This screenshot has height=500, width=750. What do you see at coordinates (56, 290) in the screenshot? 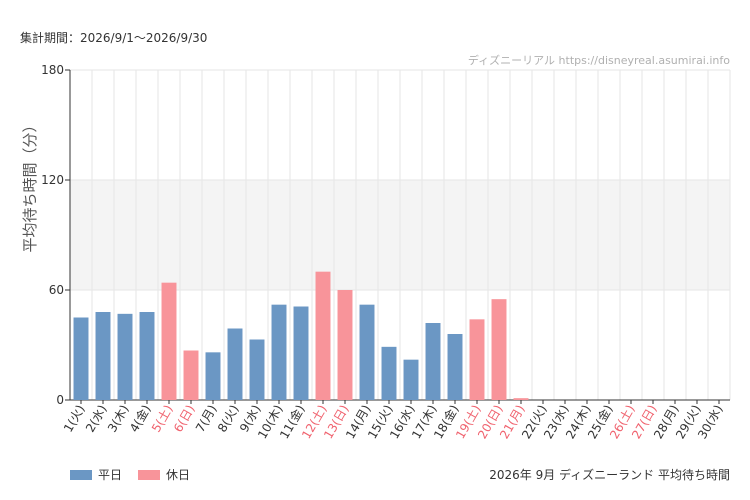
I see `y-tick-label: 60` at bounding box center [56, 290].